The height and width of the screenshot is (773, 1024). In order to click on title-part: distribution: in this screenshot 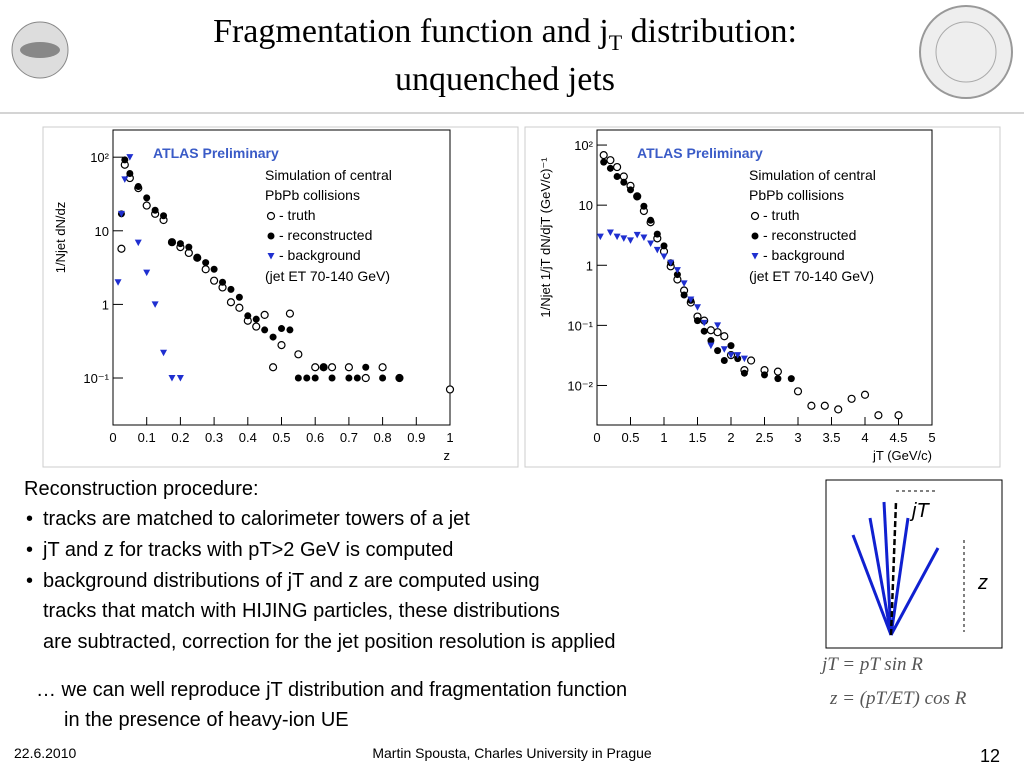, I will do `click(709, 31)`.